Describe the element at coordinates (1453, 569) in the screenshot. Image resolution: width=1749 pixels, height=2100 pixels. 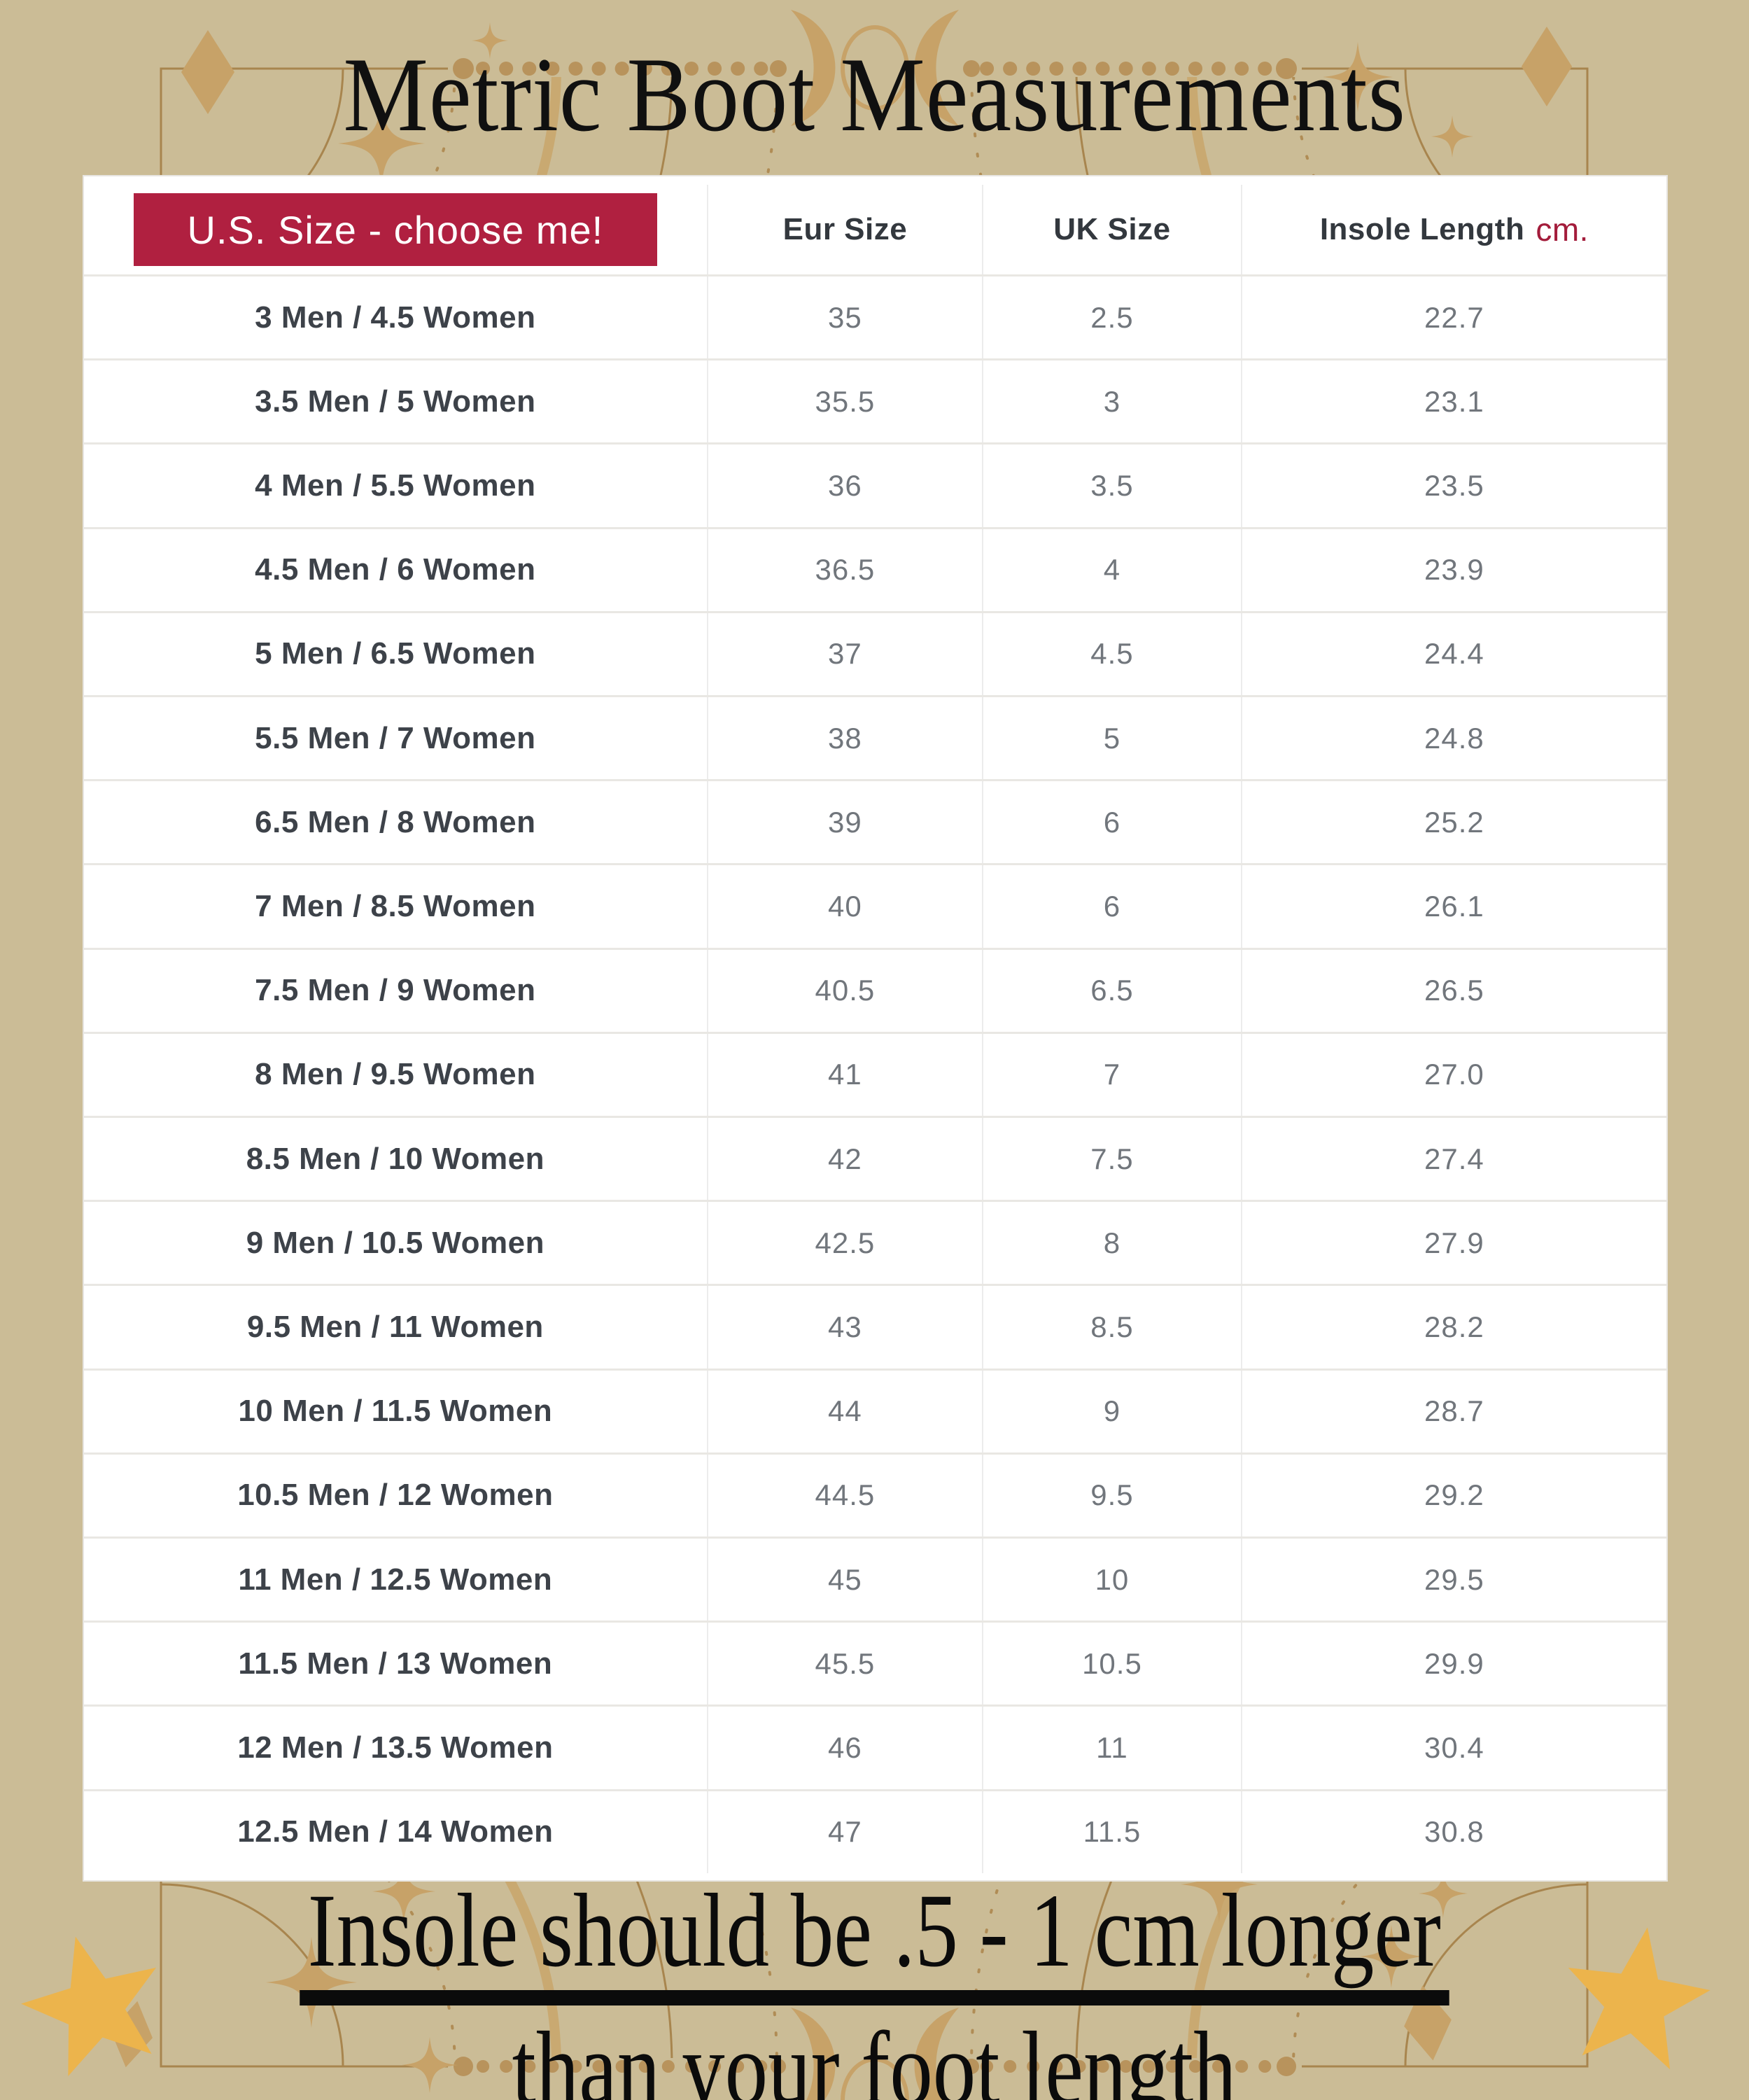
I see `insole-length-cell: 23.9` at that location.